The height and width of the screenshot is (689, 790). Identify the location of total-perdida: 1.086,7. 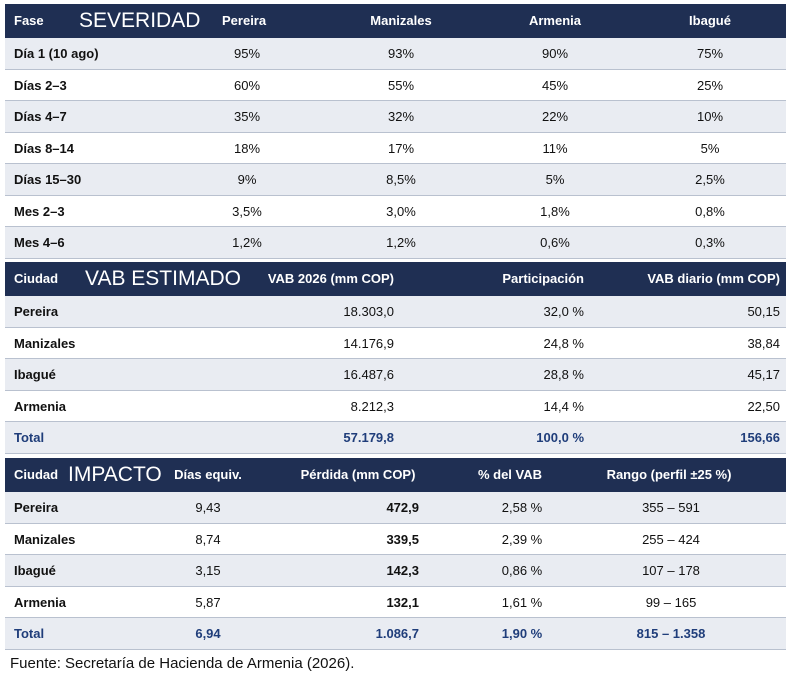
(397, 633).